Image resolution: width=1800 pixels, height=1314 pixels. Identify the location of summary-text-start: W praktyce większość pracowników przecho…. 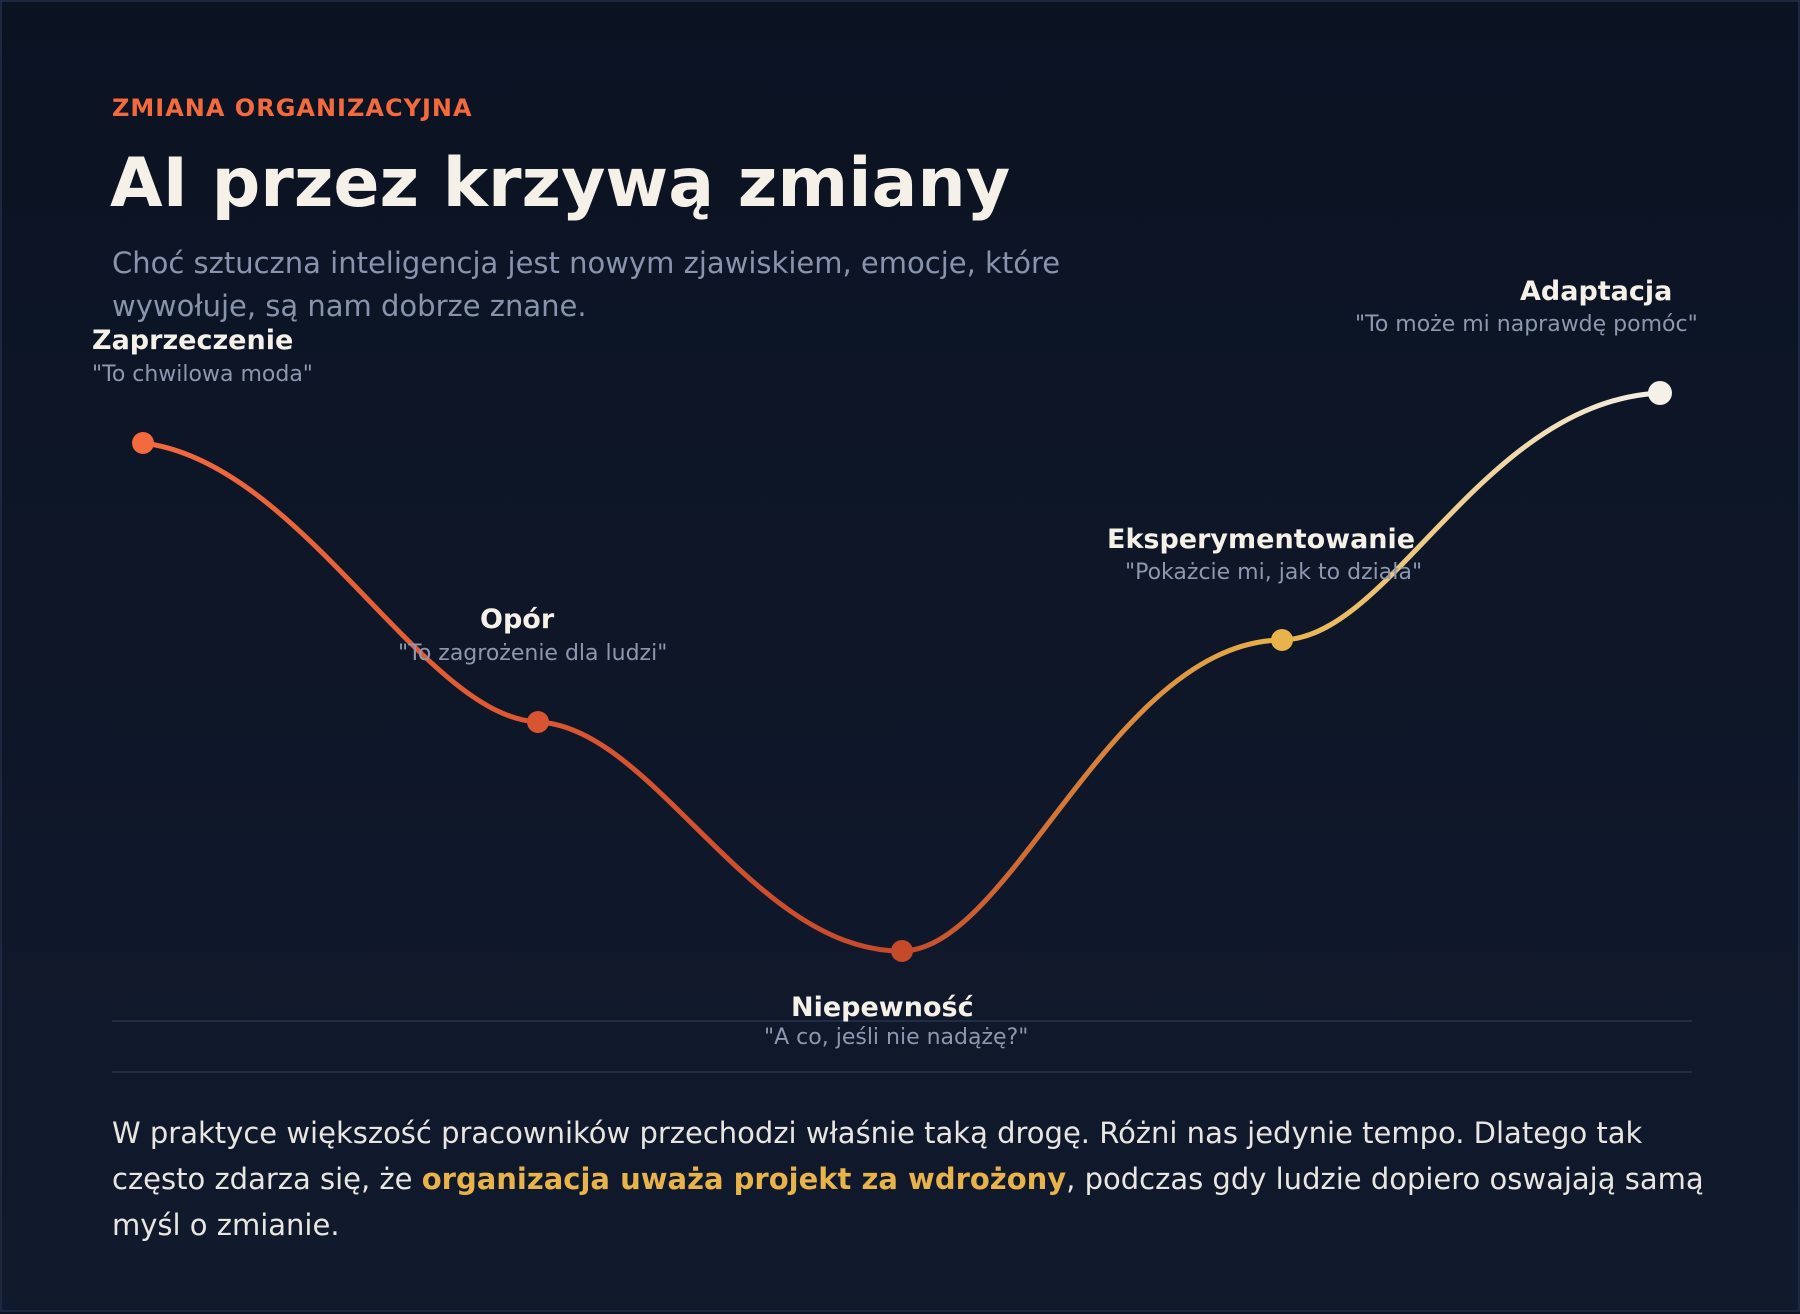
(877, 1156).